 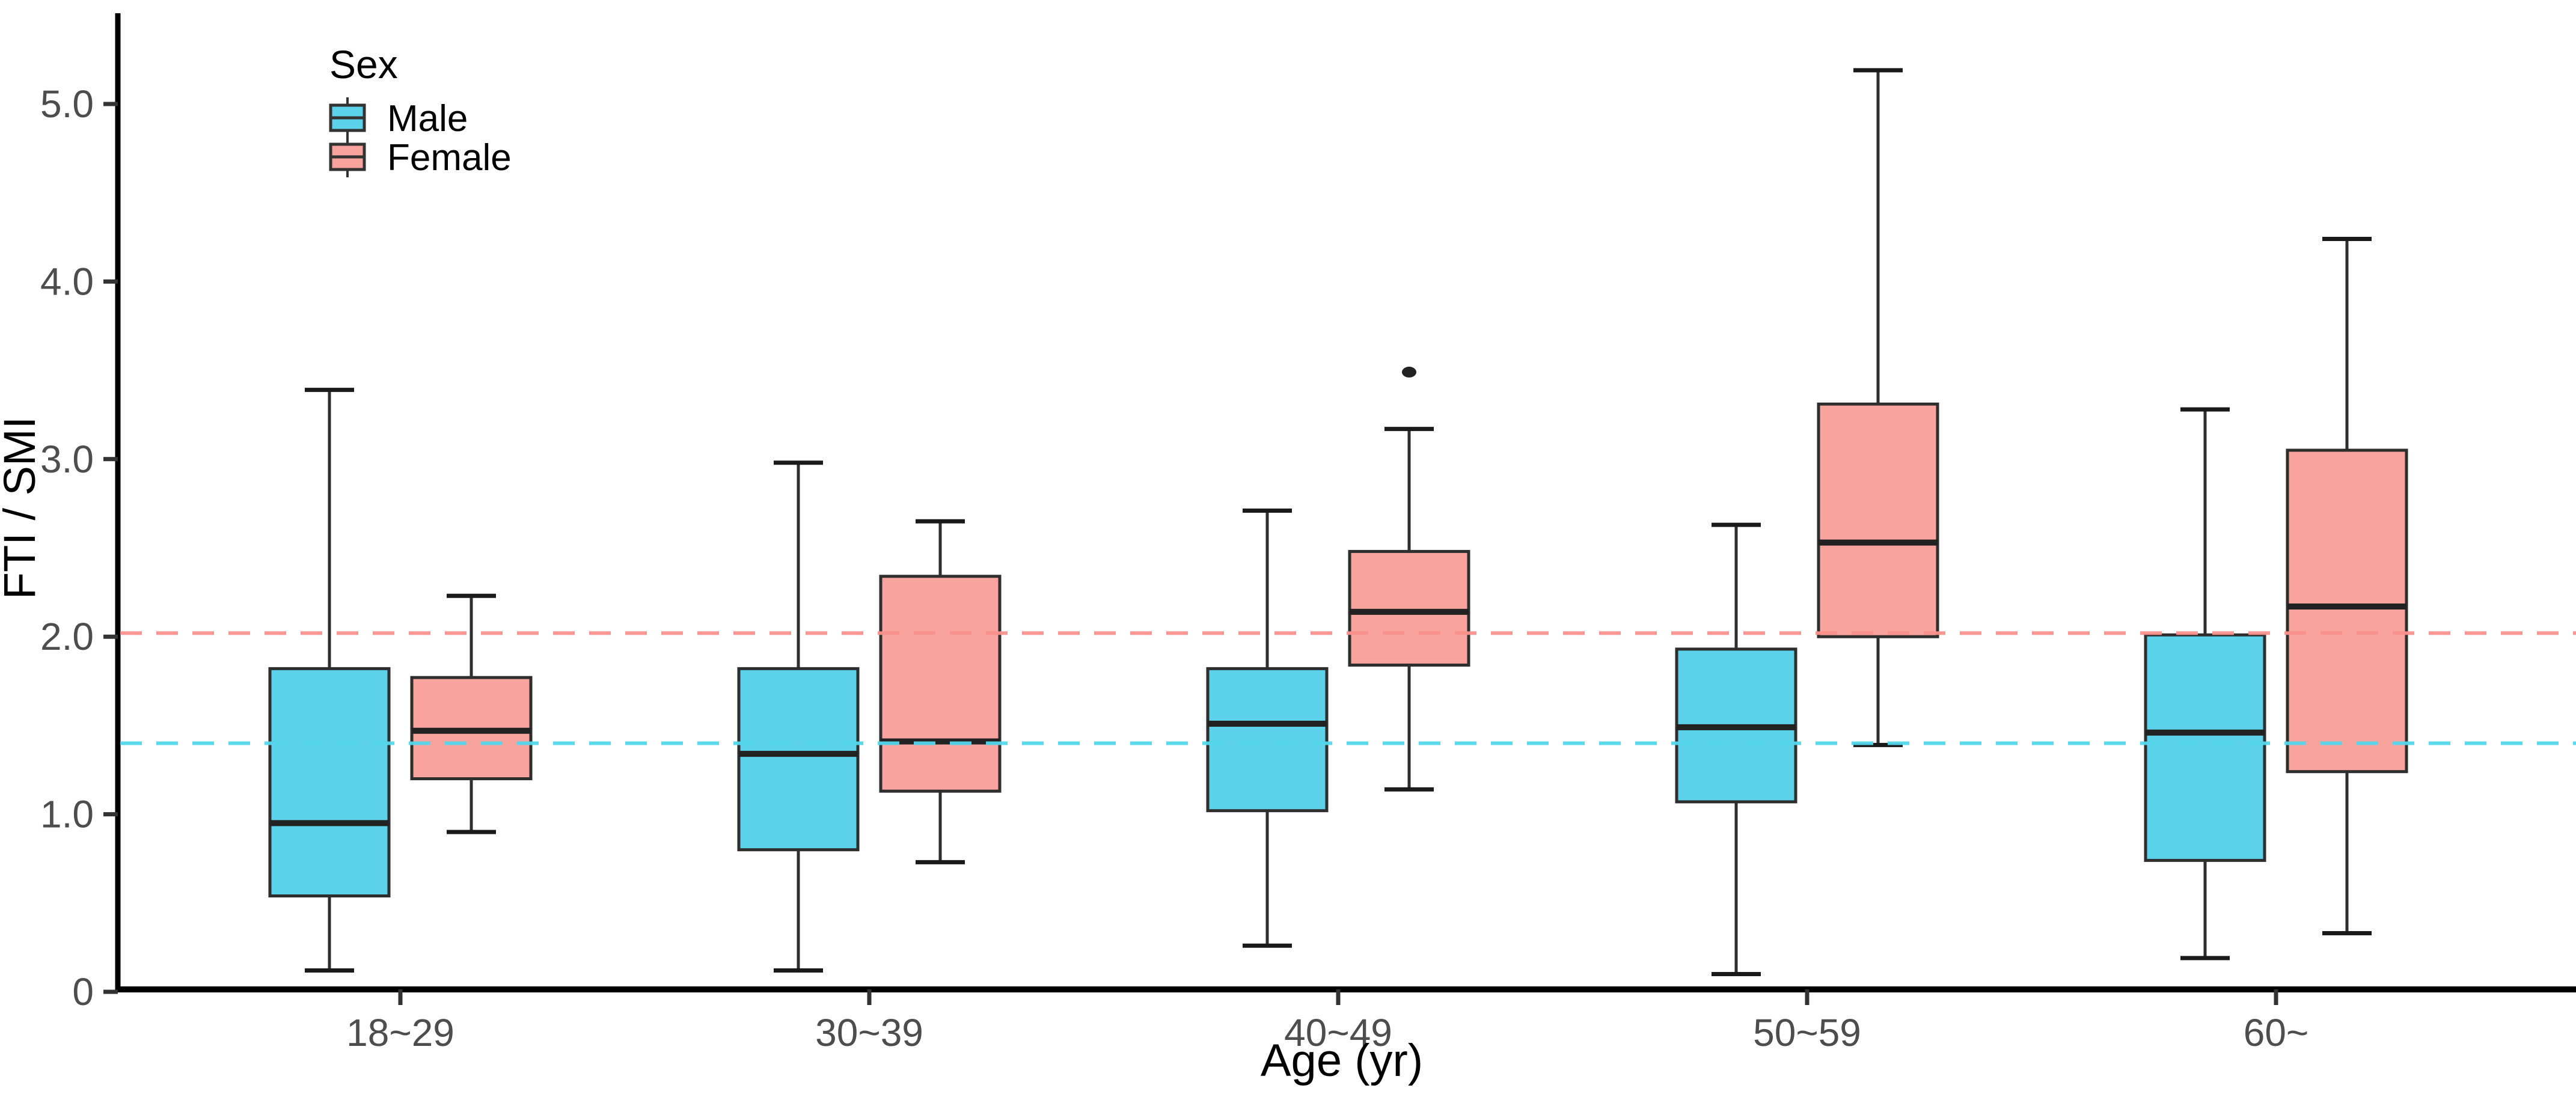 I want to click on x-axis-tick-label: 60~, so click(x=2276, y=1032).